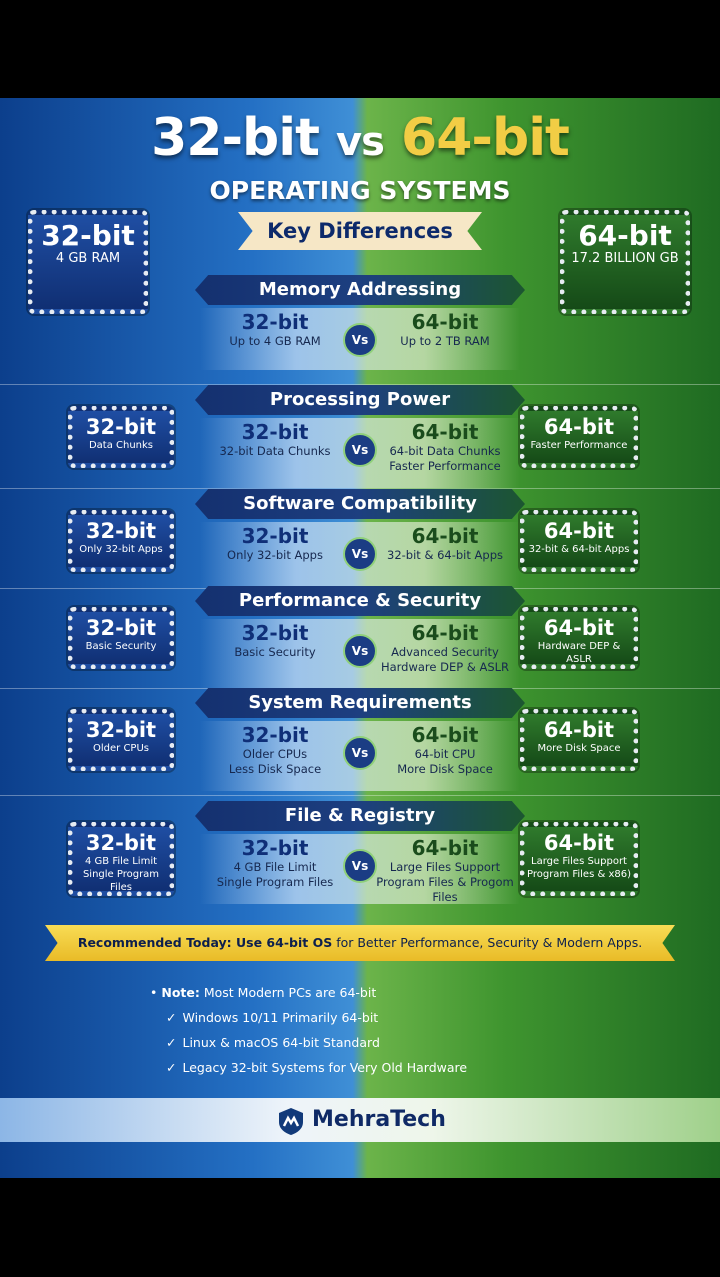  I want to click on chip: 64-bit More Disk Space, so click(579, 740).